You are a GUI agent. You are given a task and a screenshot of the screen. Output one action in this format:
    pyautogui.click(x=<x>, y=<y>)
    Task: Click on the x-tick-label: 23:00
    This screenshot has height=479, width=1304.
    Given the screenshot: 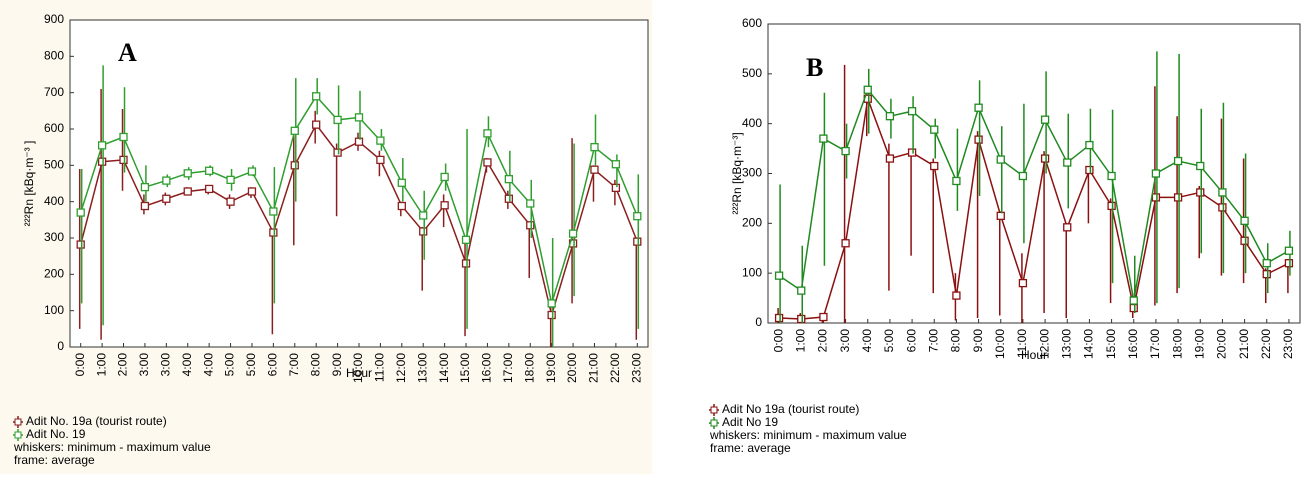 What is the action you would take?
    pyautogui.click(x=1288, y=344)
    